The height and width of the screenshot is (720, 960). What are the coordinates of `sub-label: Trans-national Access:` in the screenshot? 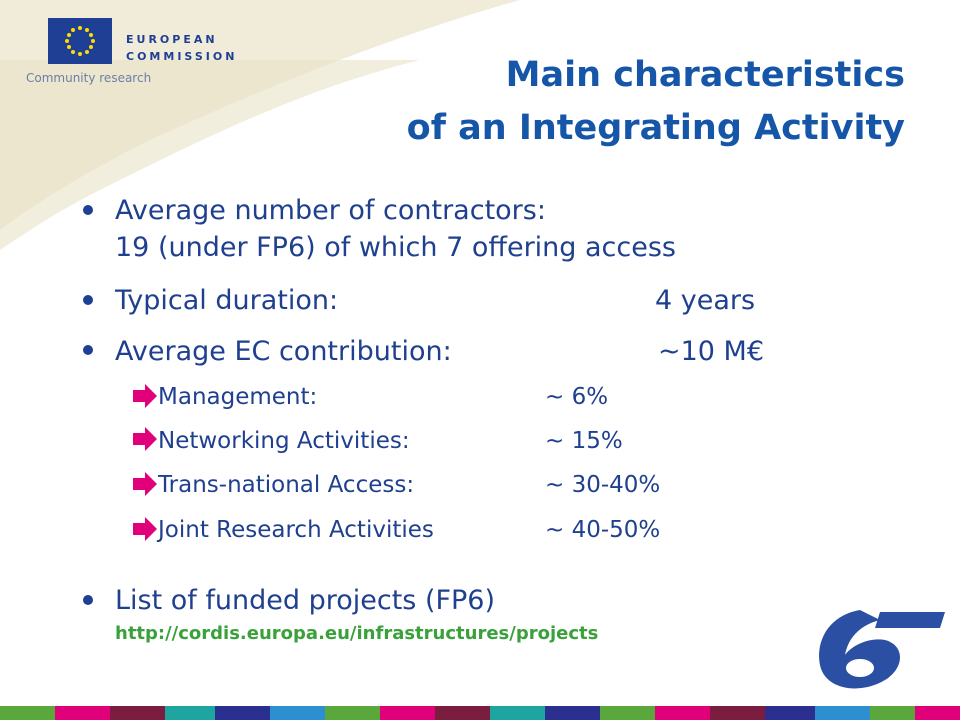 It's located at (285, 485).